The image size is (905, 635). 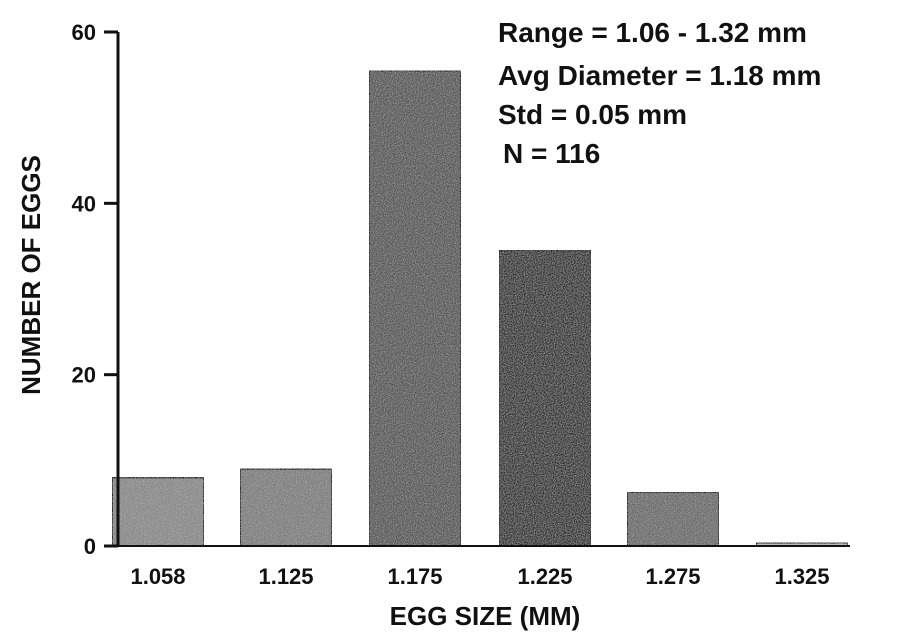 What do you see at coordinates (31, 275) in the screenshot?
I see `y-axis-label: NUMBER OF EGGS` at bounding box center [31, 275].